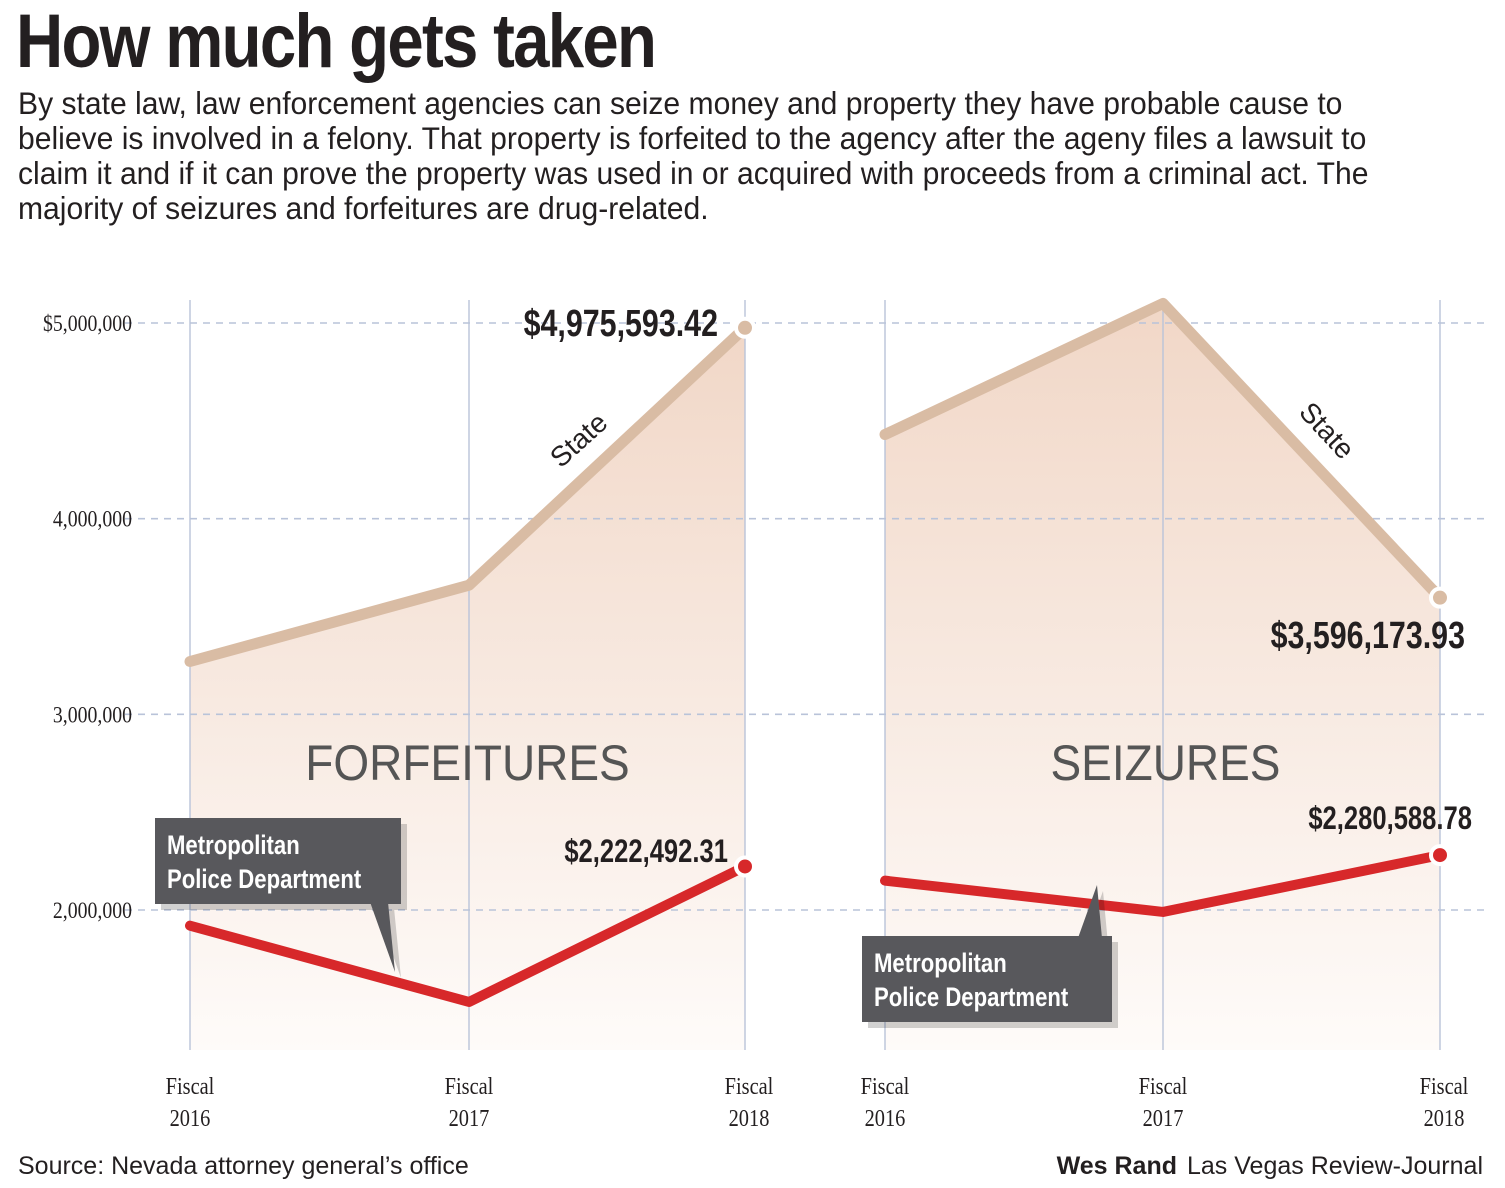 The image size is (1505, 1188). What do you see at coordinates (621, 324) in the screenshot?
I see `value-label-state: $4,975,593.42` at bounding box center [621, 324].